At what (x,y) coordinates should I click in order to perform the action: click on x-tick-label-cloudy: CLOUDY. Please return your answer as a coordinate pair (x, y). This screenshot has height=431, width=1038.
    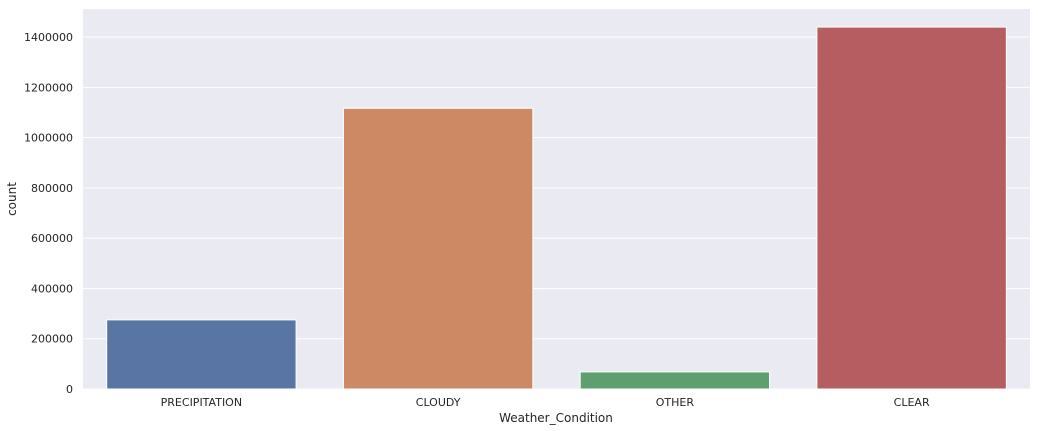
    Looking at the image, I should click on (438, 402).